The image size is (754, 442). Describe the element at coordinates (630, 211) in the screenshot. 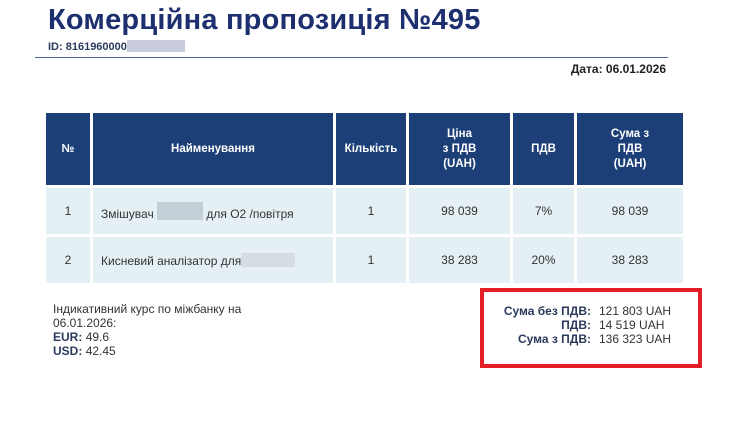

I see `row-sum: 98 039` at that location.